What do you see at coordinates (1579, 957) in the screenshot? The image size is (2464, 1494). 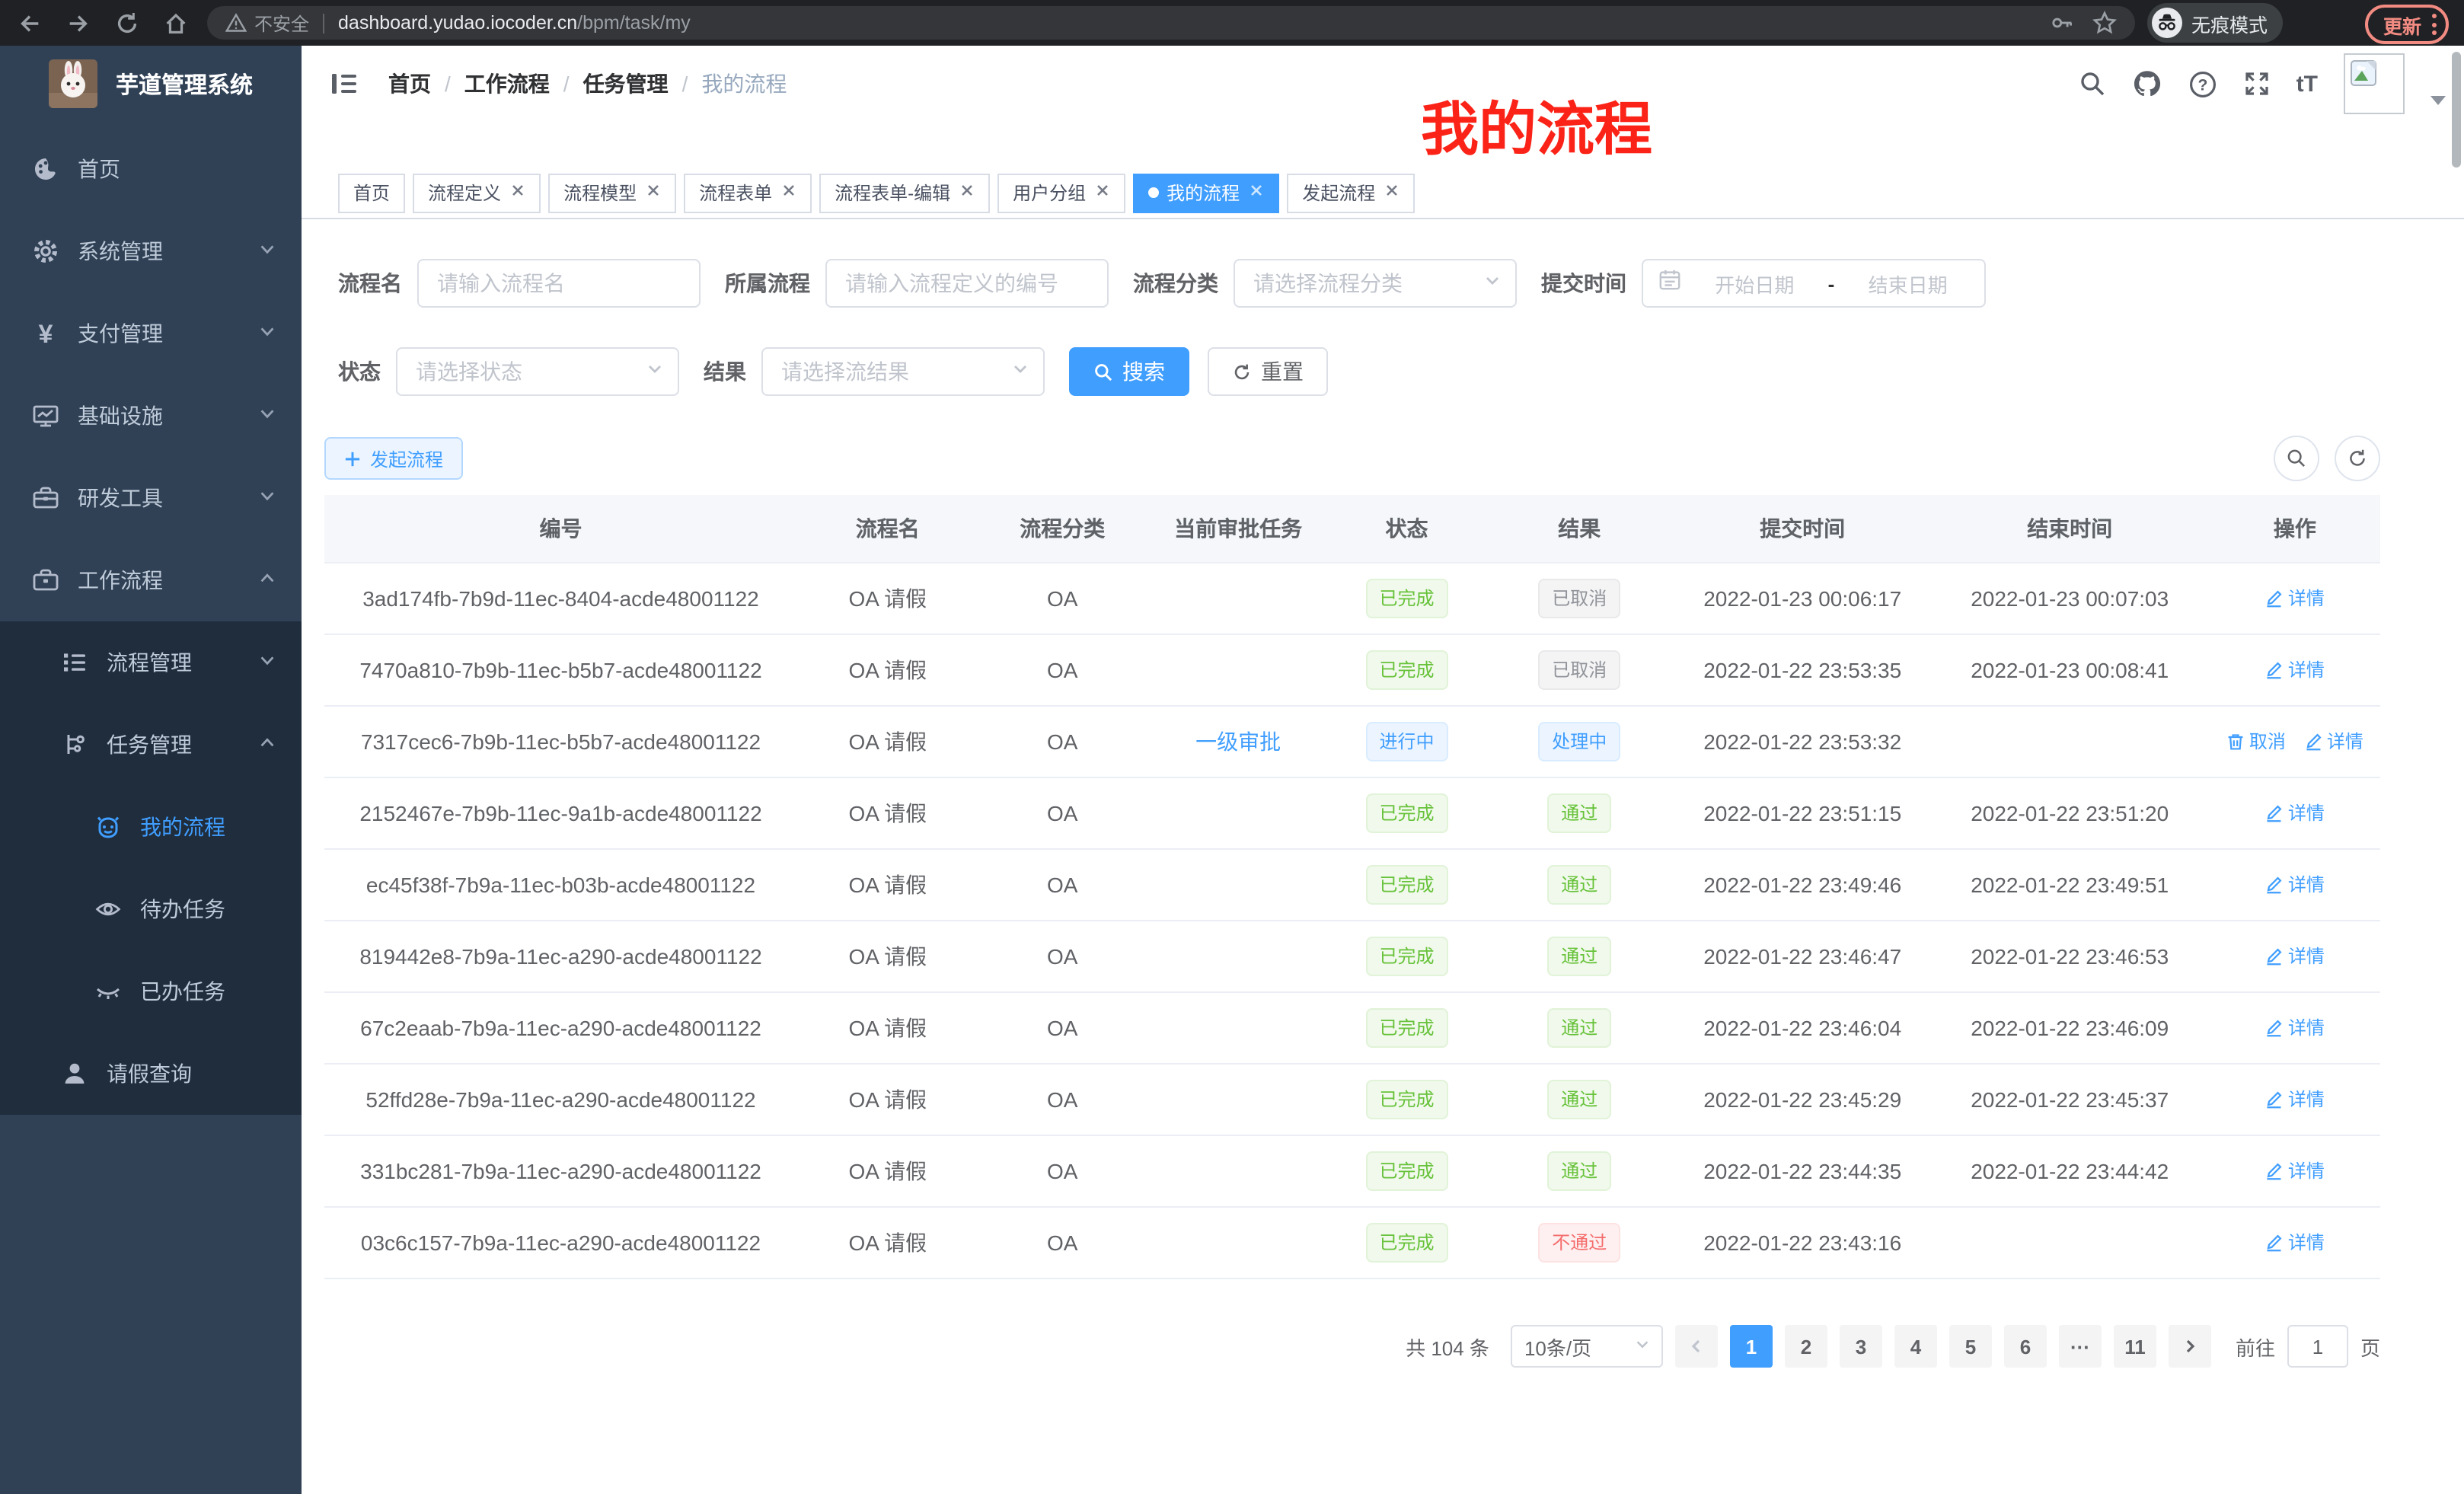 I see `cell-result: 通过` at bounding box center [1579, 957].